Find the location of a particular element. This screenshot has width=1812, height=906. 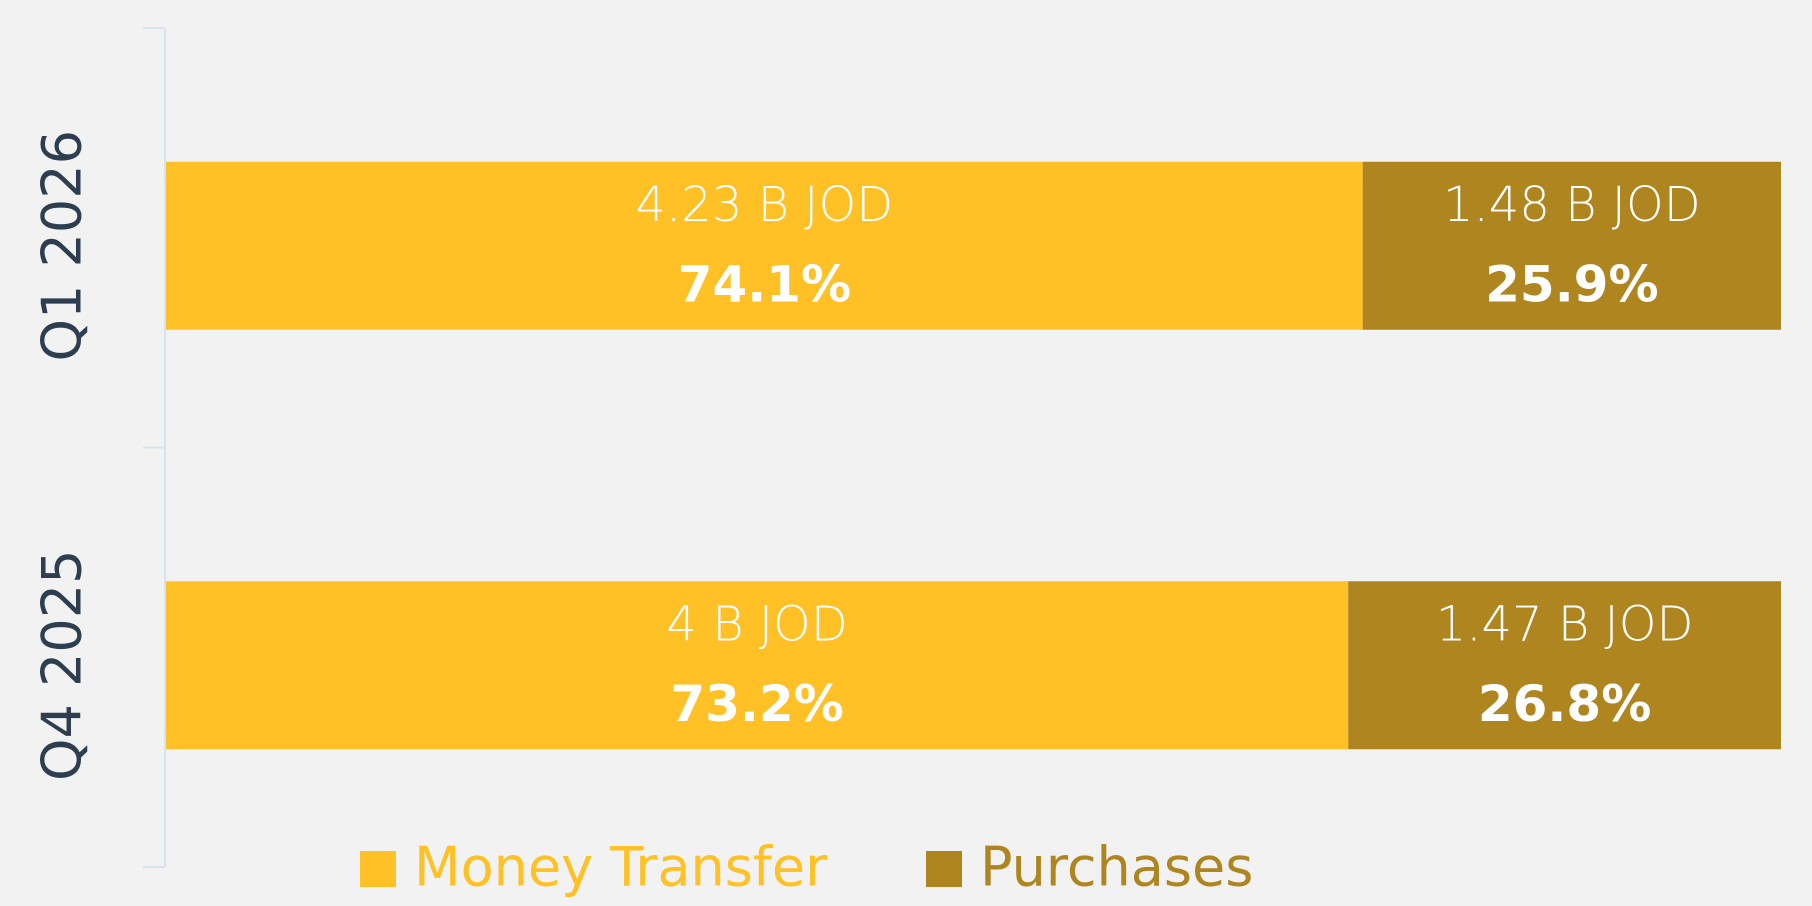

value-label: 74.1% is located at coordinates (764, 284).